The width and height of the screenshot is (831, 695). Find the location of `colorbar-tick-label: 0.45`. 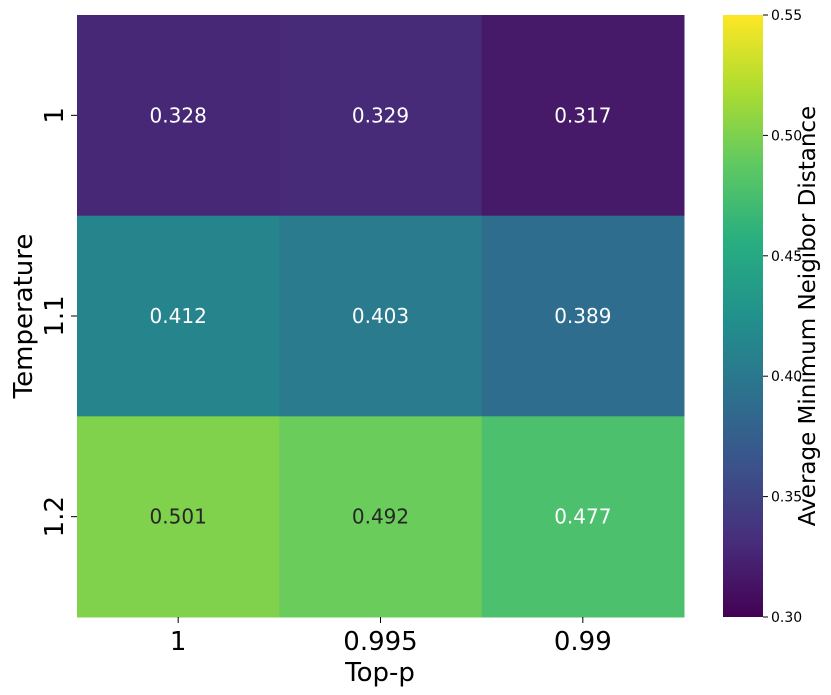

colorbar-tick-label: 0.45 is located at coordinates (786, 257).